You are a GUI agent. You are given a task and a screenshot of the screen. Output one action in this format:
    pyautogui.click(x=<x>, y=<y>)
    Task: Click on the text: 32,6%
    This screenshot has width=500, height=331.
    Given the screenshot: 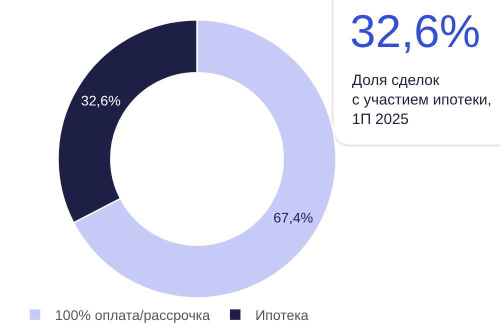 What is the action you would take?
    pyautogui.click(x=415, y=31)
    